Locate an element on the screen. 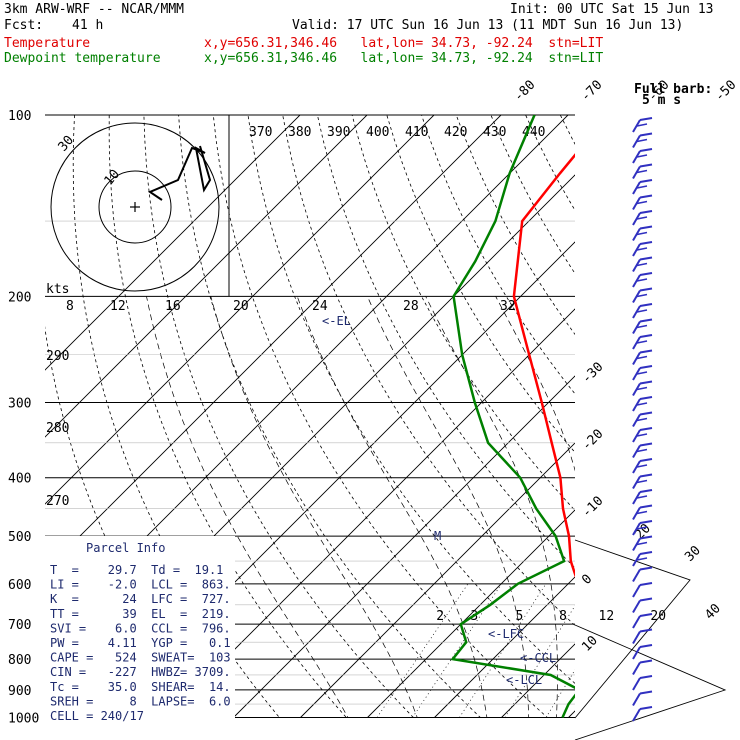  mixing-ratio-label: 12 is located at coordinates (607, 616).